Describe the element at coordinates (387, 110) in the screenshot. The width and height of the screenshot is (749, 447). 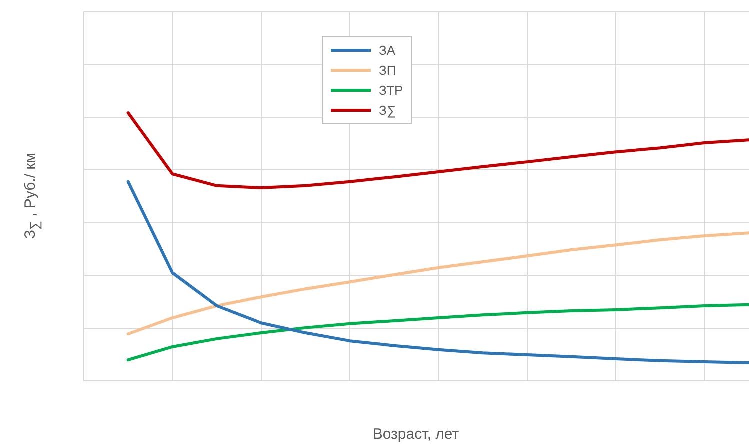
I see `legend-label: З∑` at that location.